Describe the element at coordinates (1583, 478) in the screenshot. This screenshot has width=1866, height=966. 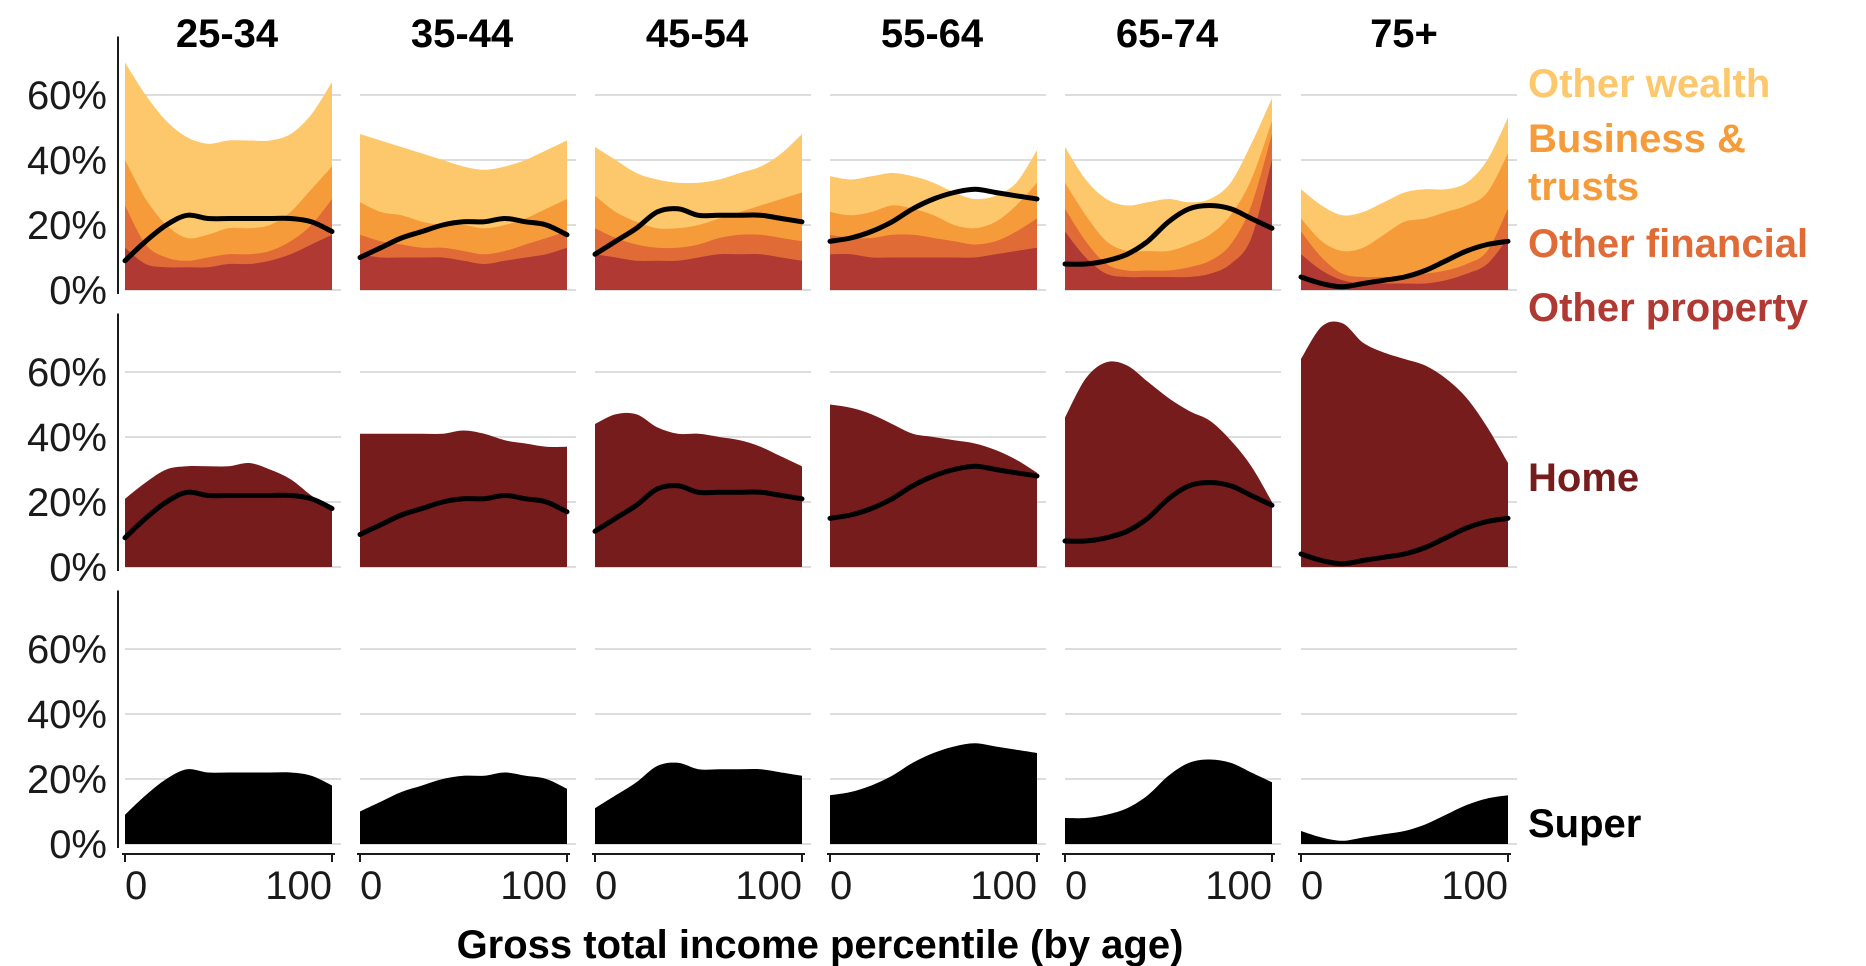
I see `legend-home: Home` at that location.